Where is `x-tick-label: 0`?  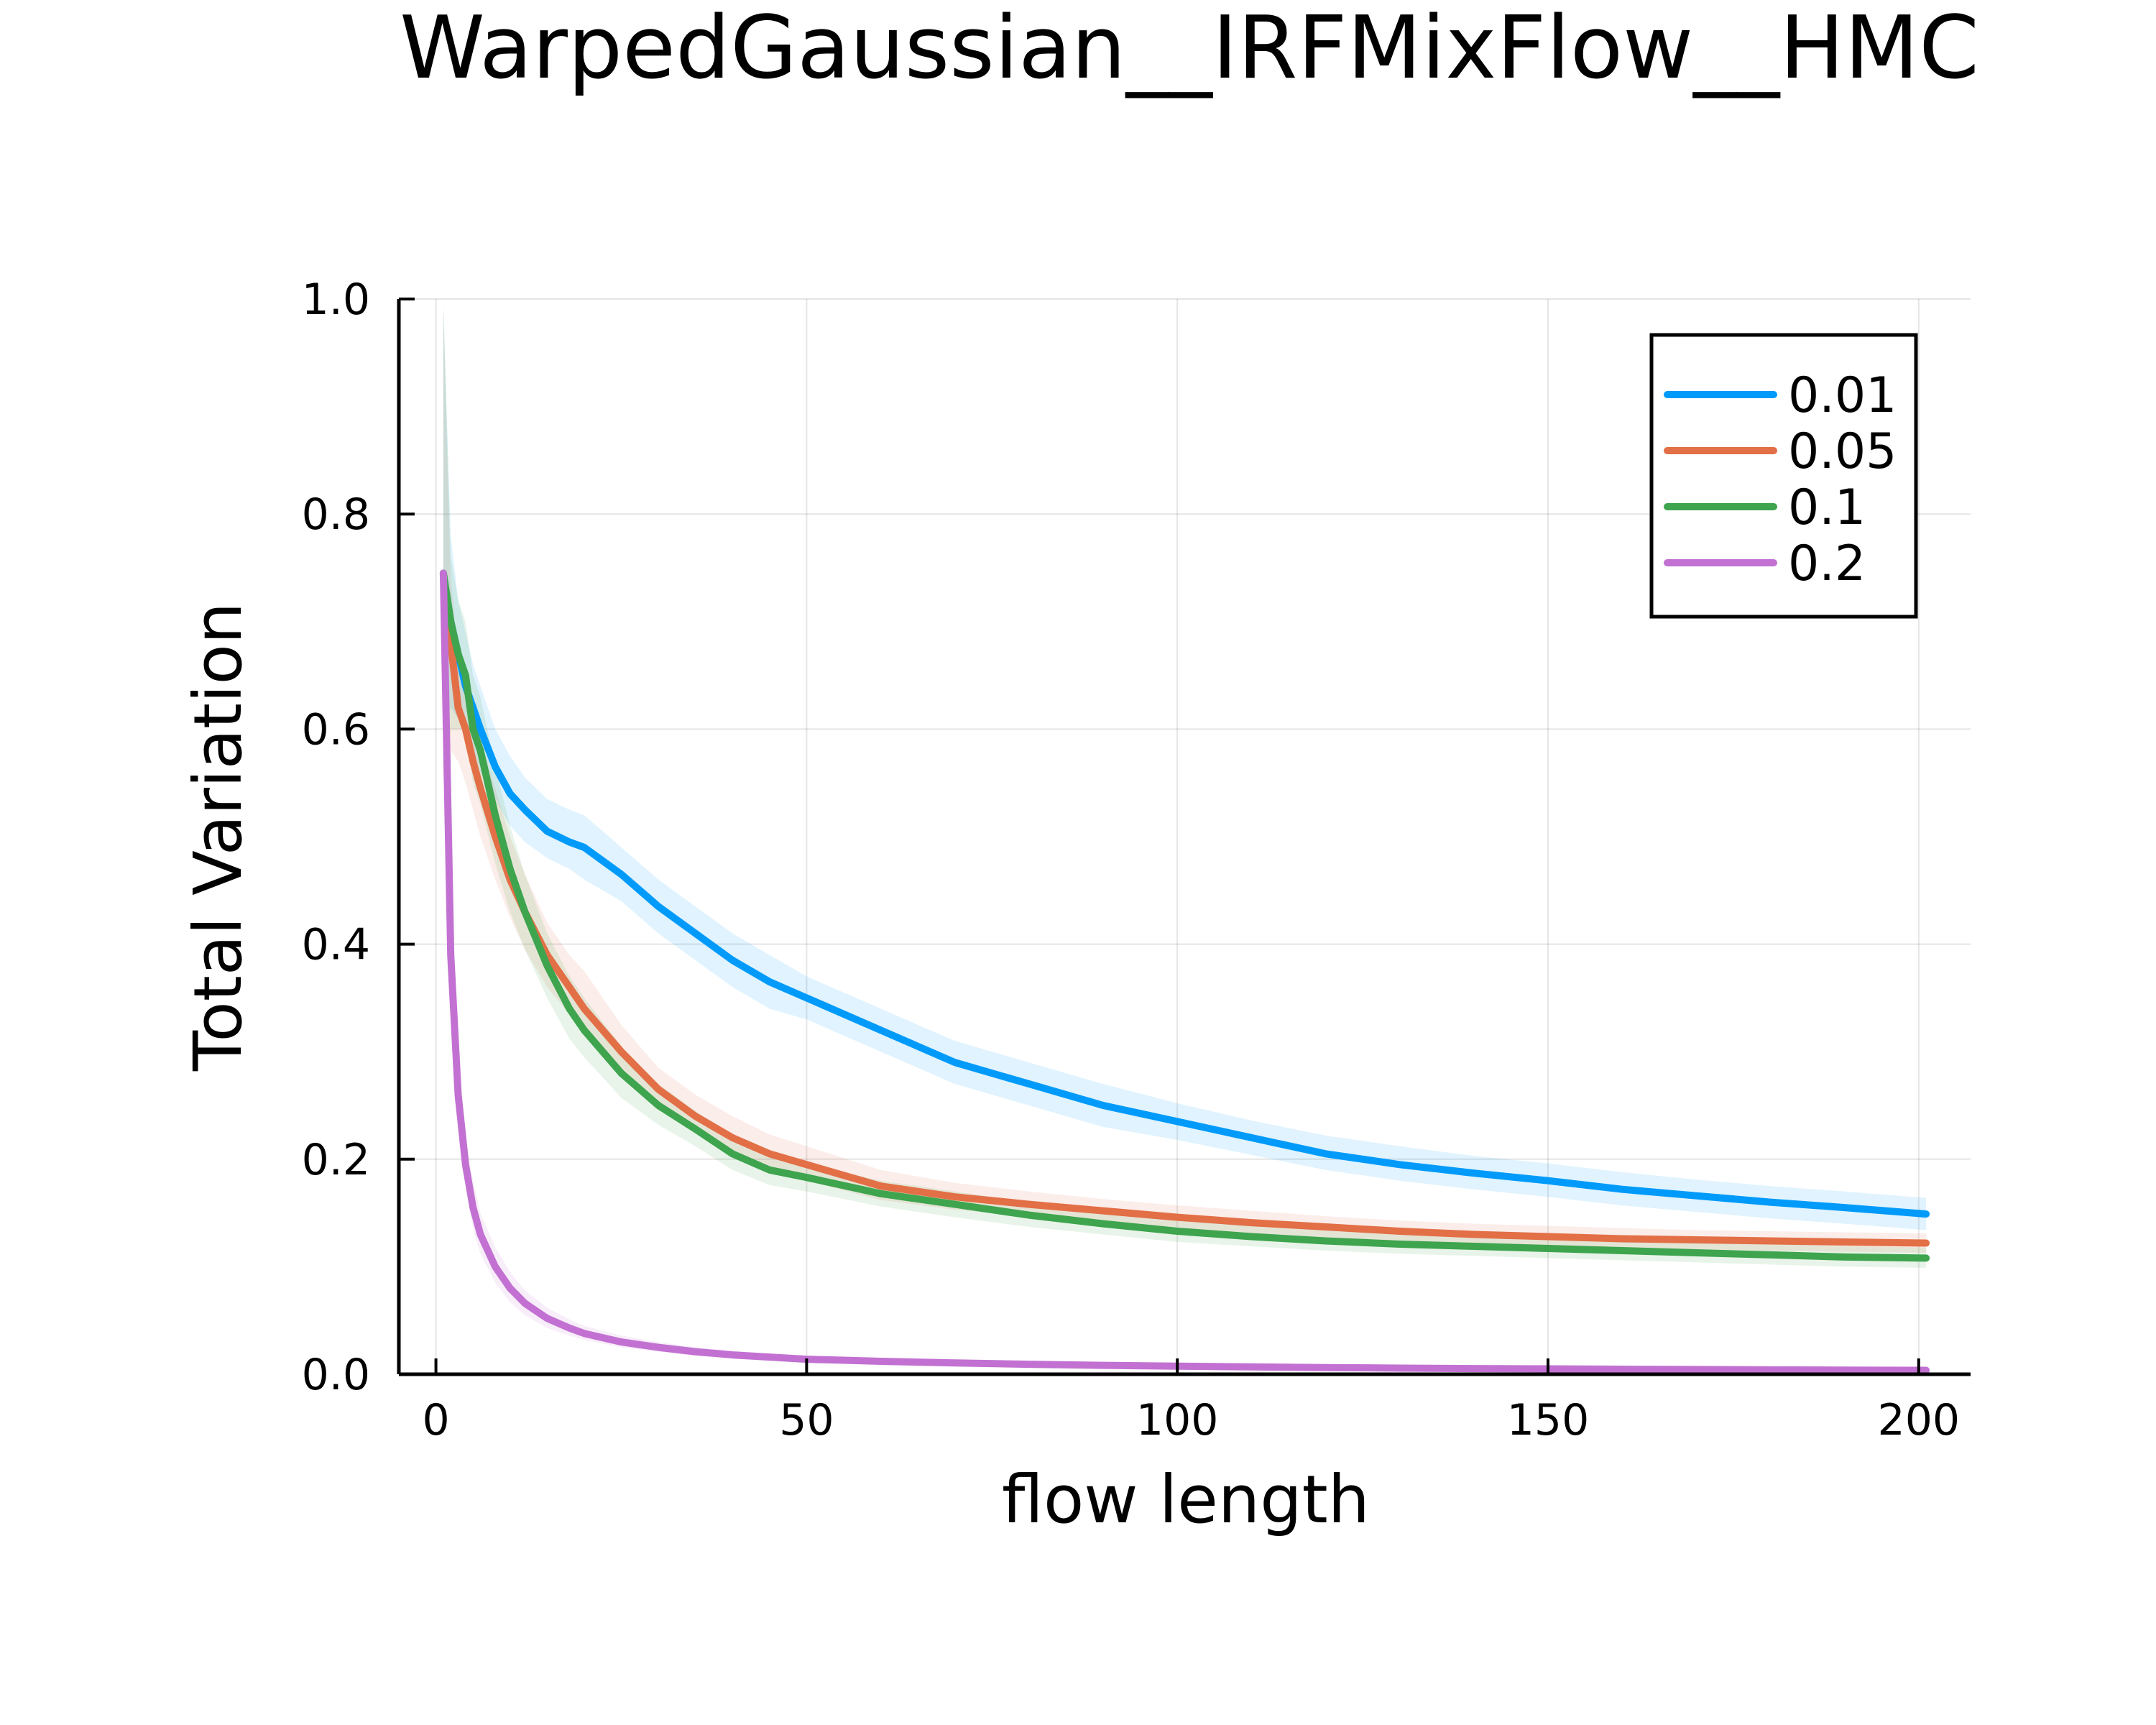 x-tick-label: 0 is located at coordinates (435, 1420).